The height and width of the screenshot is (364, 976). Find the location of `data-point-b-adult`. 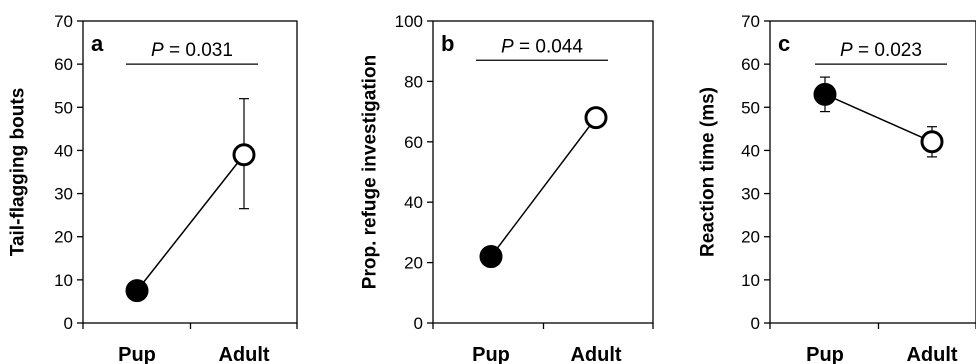

data-point-b-adult is located at coordinates (596, 118).